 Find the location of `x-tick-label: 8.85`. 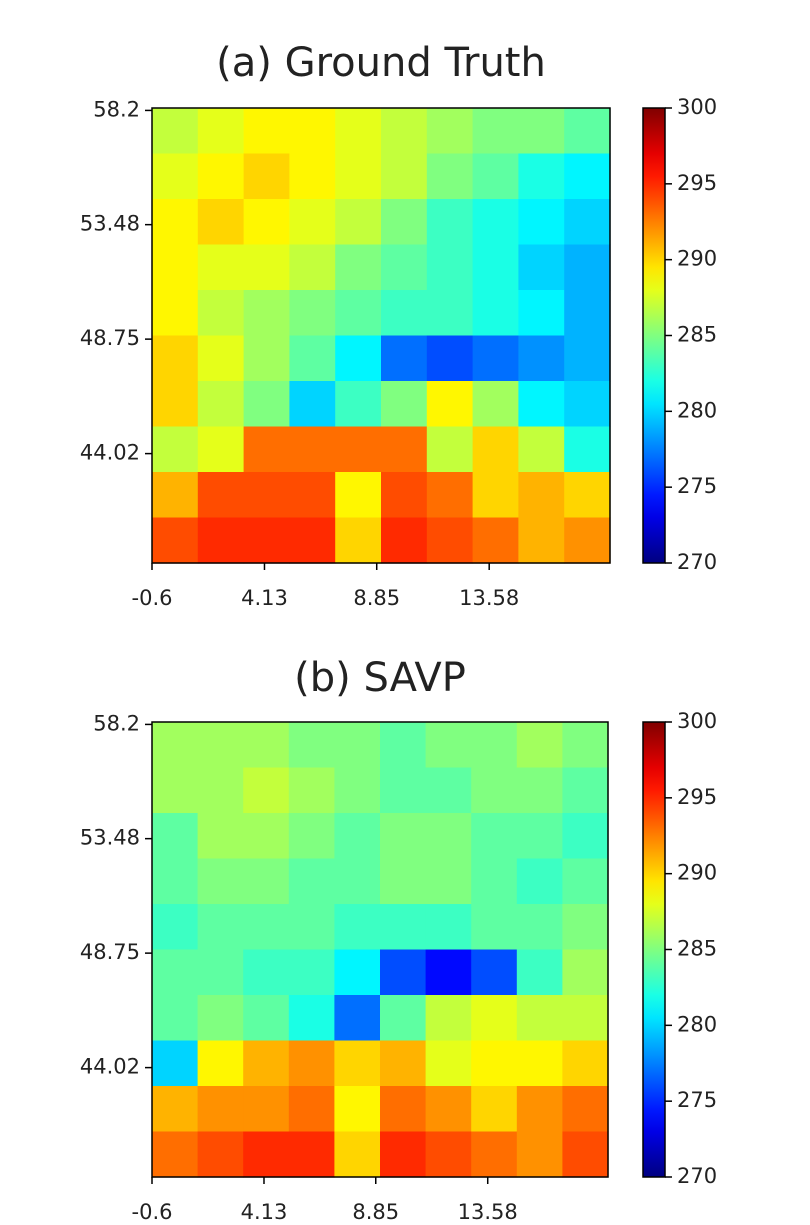

x-tick-label: 8.85 is located at coordinates (375, 1212).